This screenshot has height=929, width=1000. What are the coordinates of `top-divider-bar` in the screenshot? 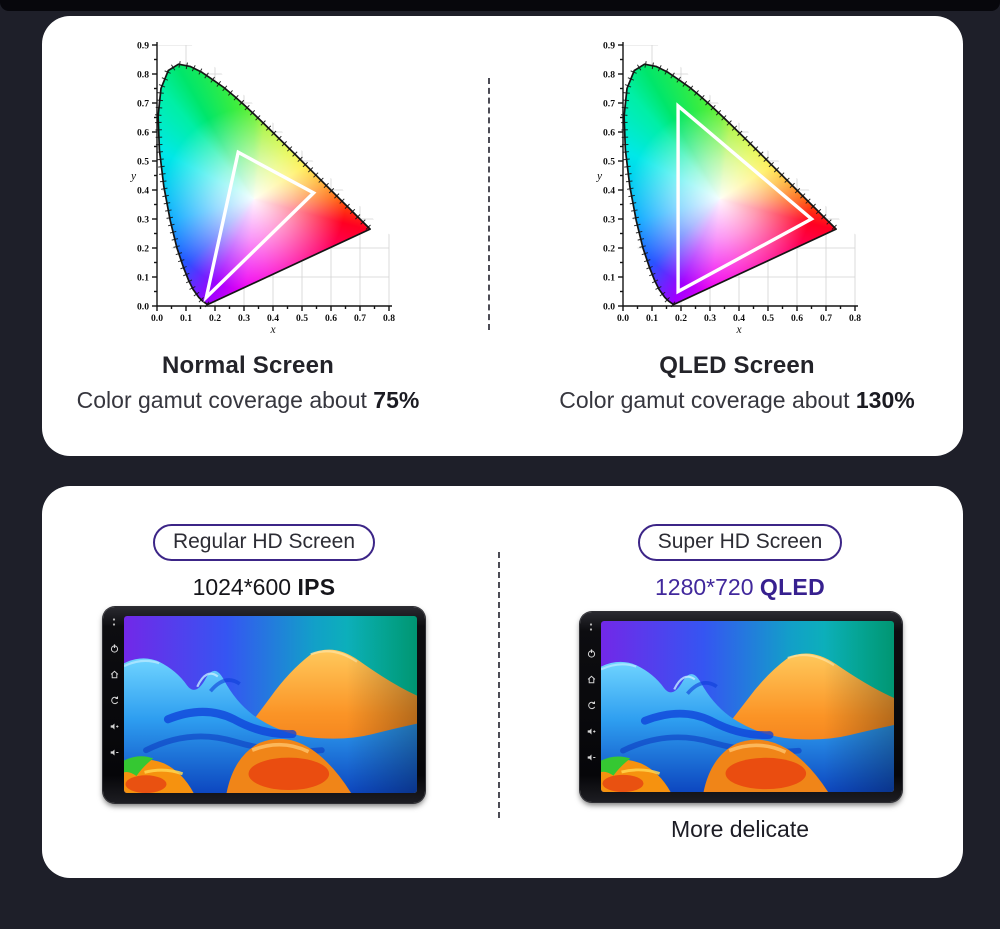 It's located at (500, 5).